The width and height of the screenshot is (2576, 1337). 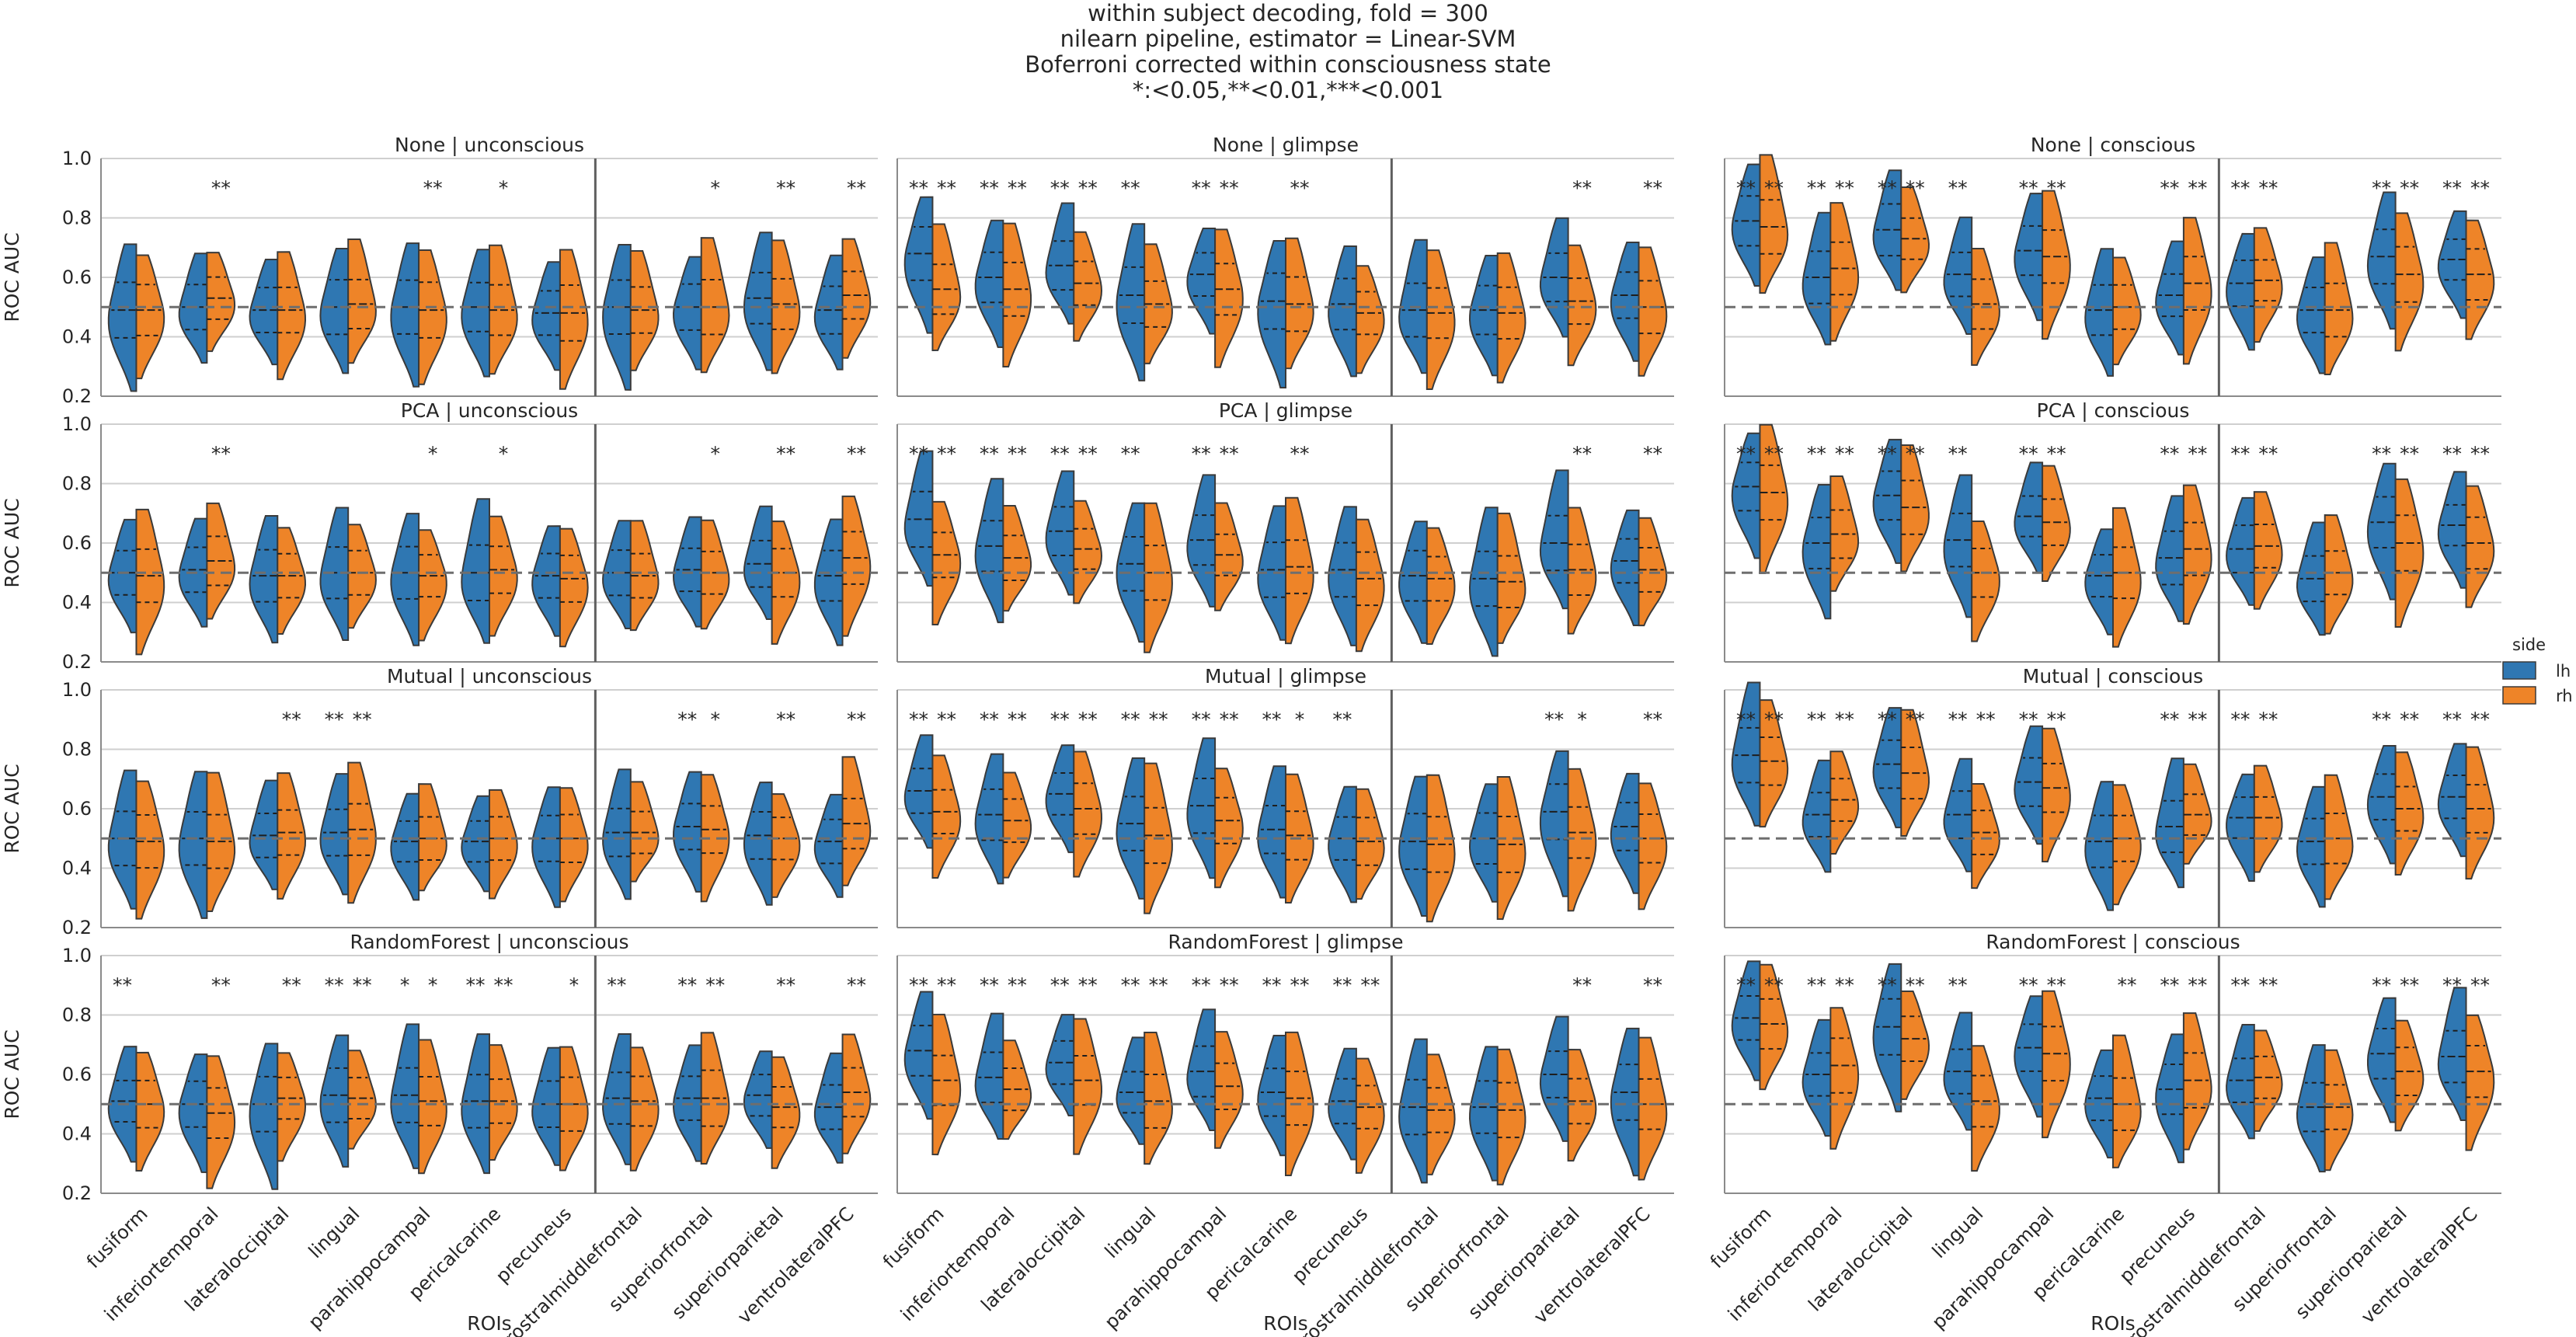 I want to click on panel-pca-glimpse: PCA | glimpse ** ** ** ** ** ** ** ** ** ** ** **, so click(x=1285, y=531).